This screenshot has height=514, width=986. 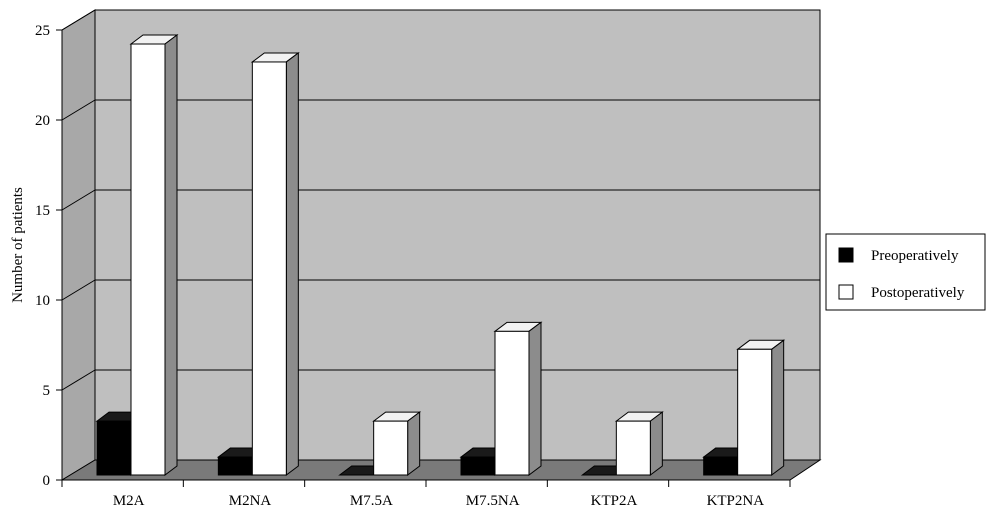 I want to click on x-tick-label: KTP2NA, so click(x=736, y=501).